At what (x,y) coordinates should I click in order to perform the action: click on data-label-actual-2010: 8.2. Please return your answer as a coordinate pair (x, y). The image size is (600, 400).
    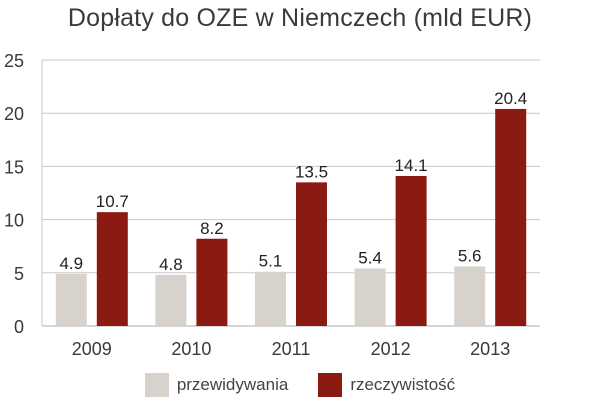
    Looking at the image, I should click on (212, 228).